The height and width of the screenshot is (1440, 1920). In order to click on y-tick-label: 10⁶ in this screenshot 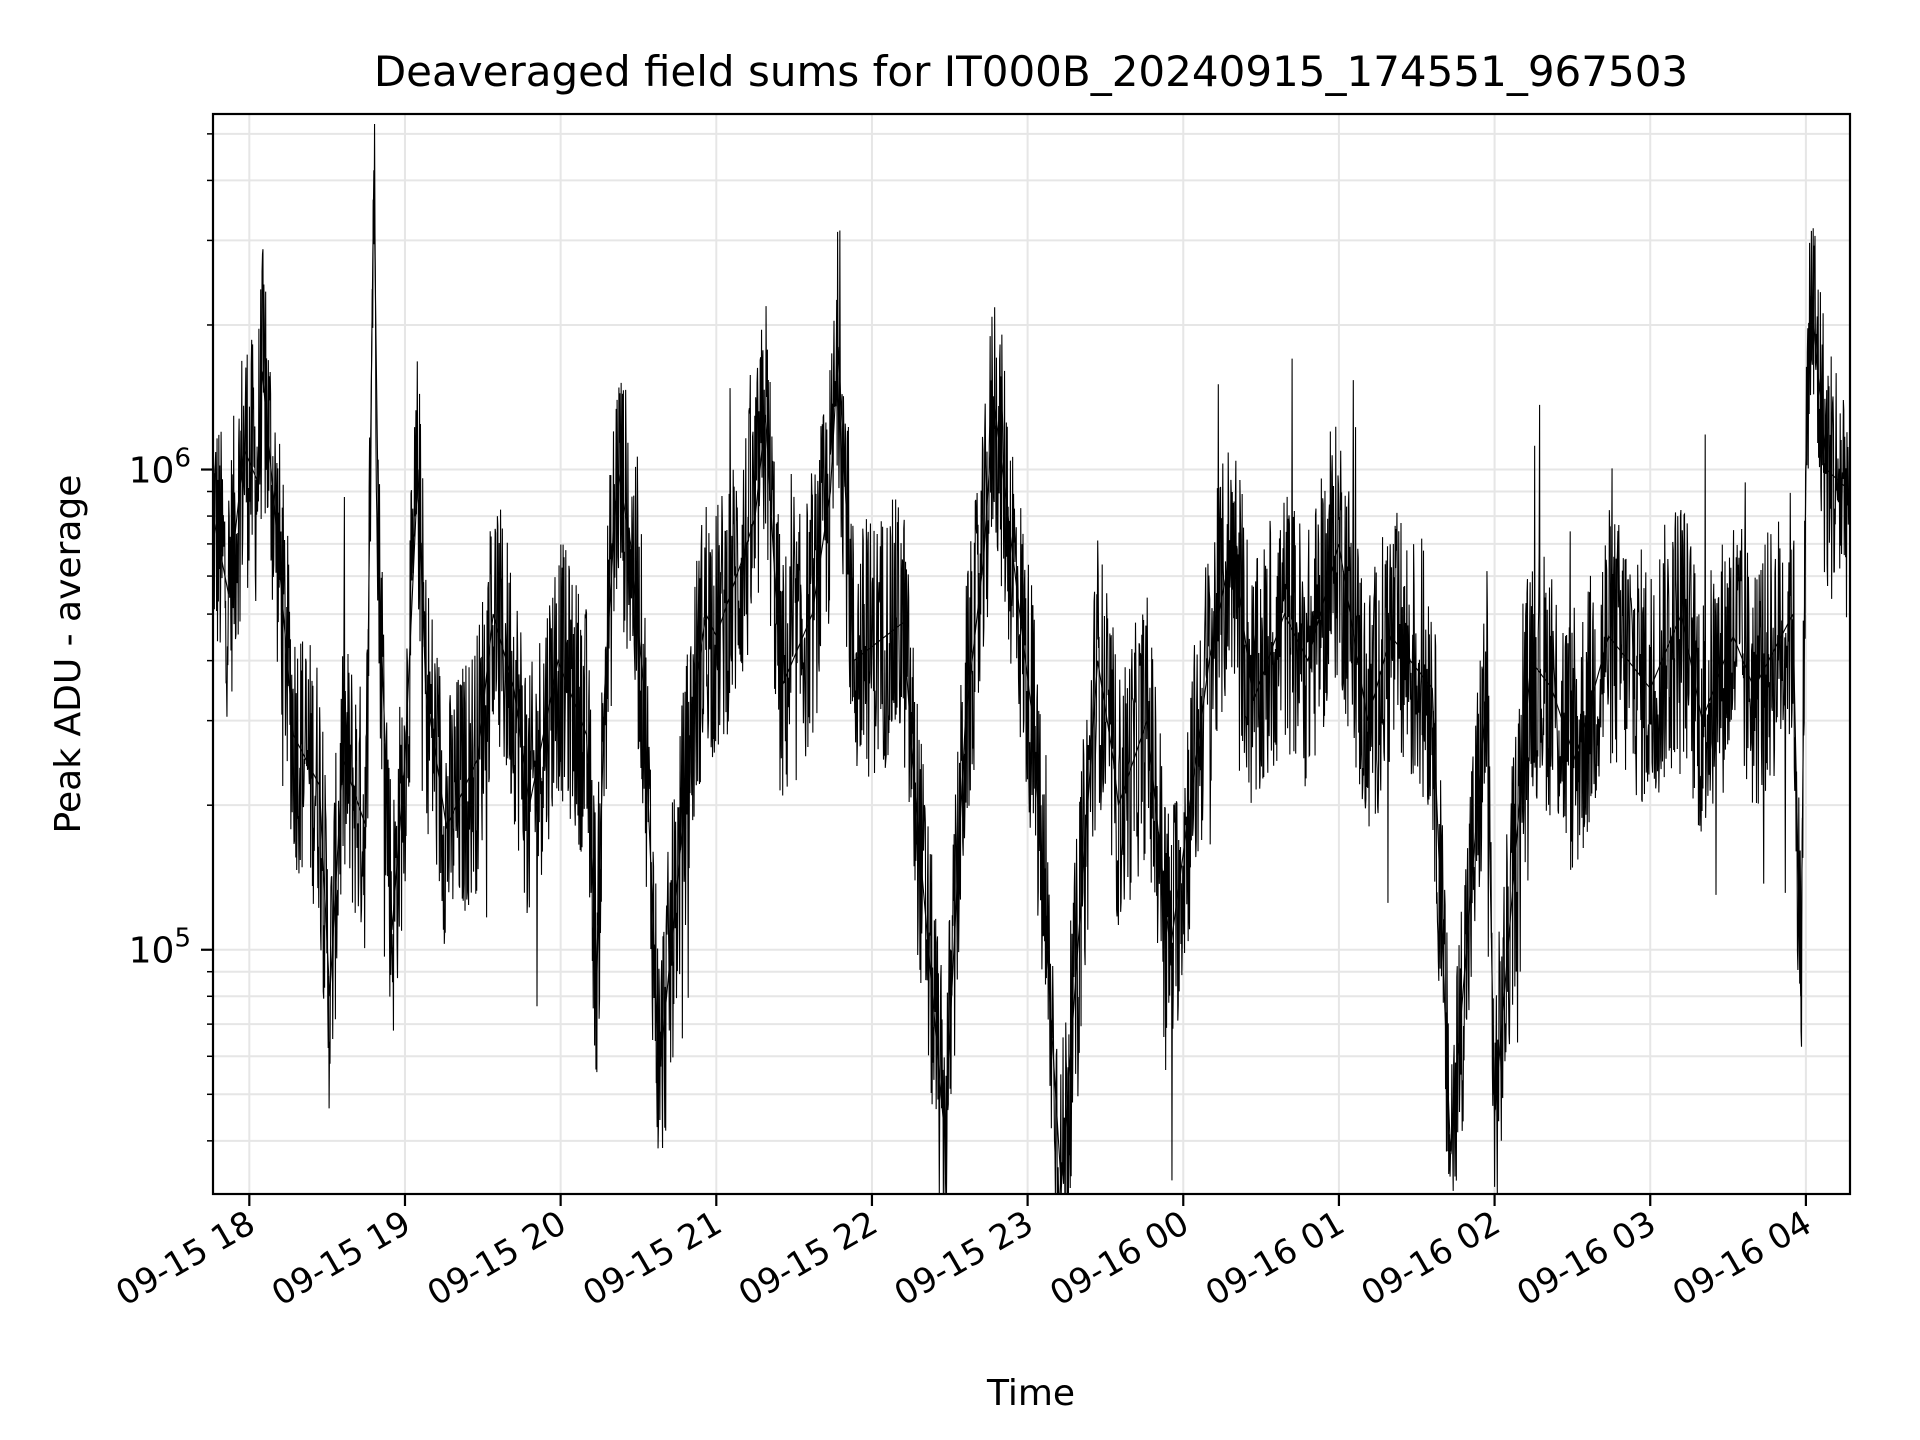, I will do `click(160, 468)`.